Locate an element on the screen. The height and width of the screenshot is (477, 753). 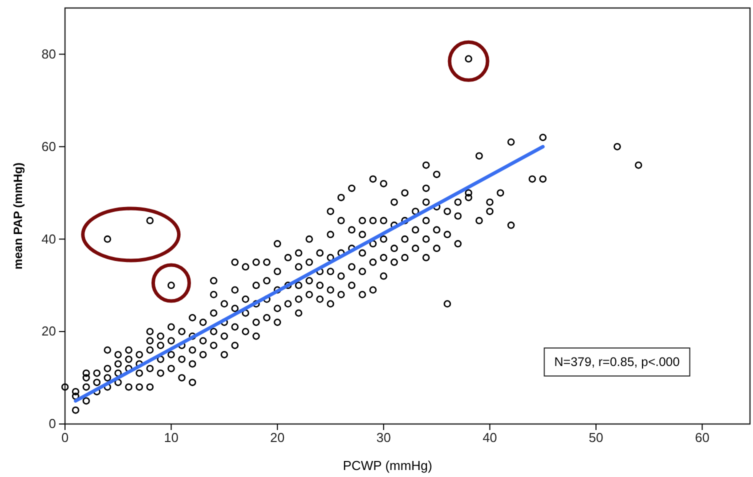
annotation: N=379, r=0.85, p<.000 is located at coordinates (617, 362).